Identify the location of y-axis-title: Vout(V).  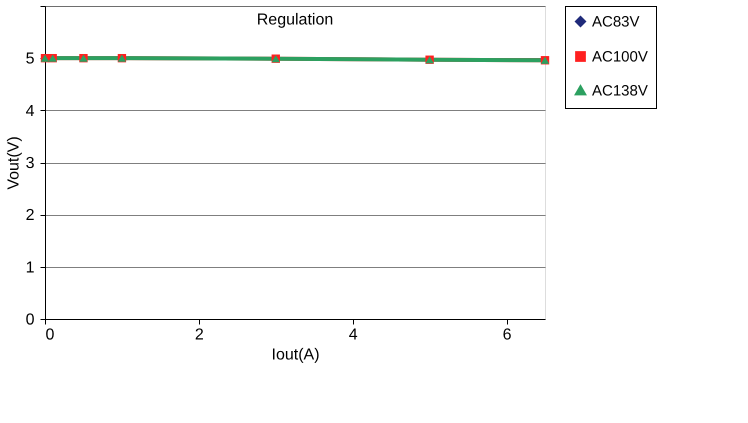
(14, 163).